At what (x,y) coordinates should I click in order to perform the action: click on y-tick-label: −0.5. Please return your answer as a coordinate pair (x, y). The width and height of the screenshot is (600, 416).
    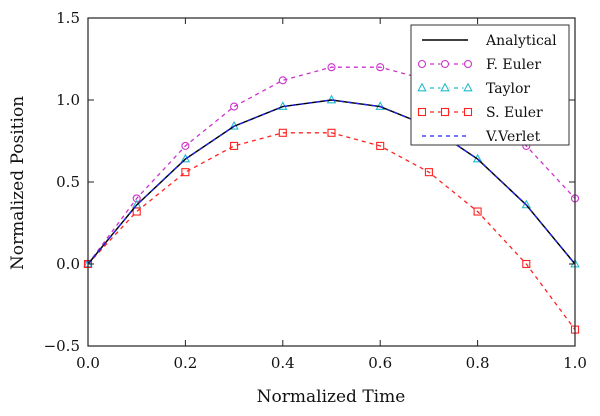
    Looking at the image, I should click on (62, 346).